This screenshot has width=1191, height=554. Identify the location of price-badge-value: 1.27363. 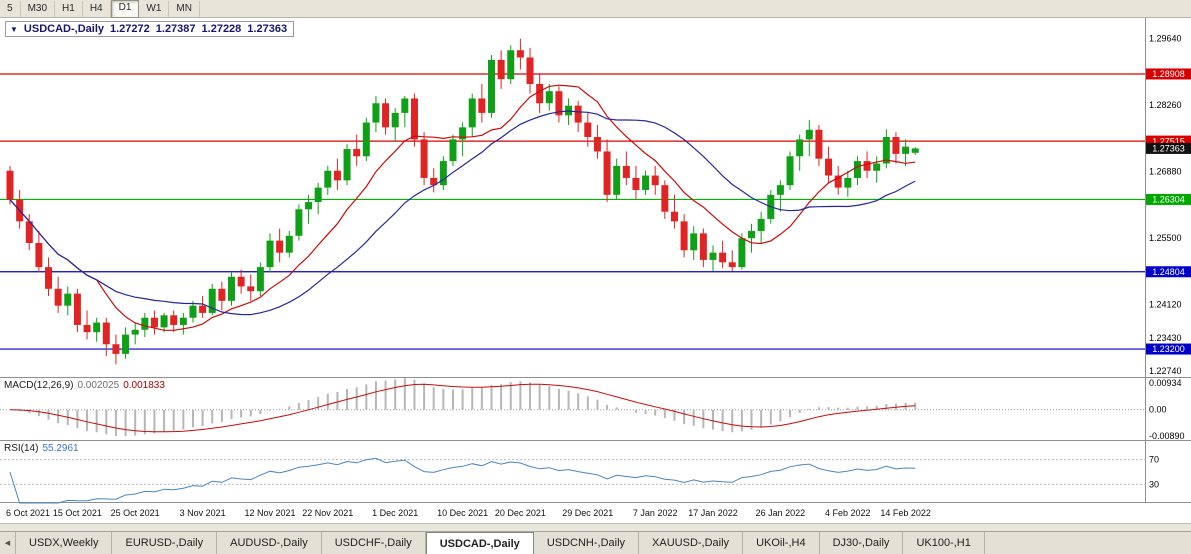
(1168, 149).